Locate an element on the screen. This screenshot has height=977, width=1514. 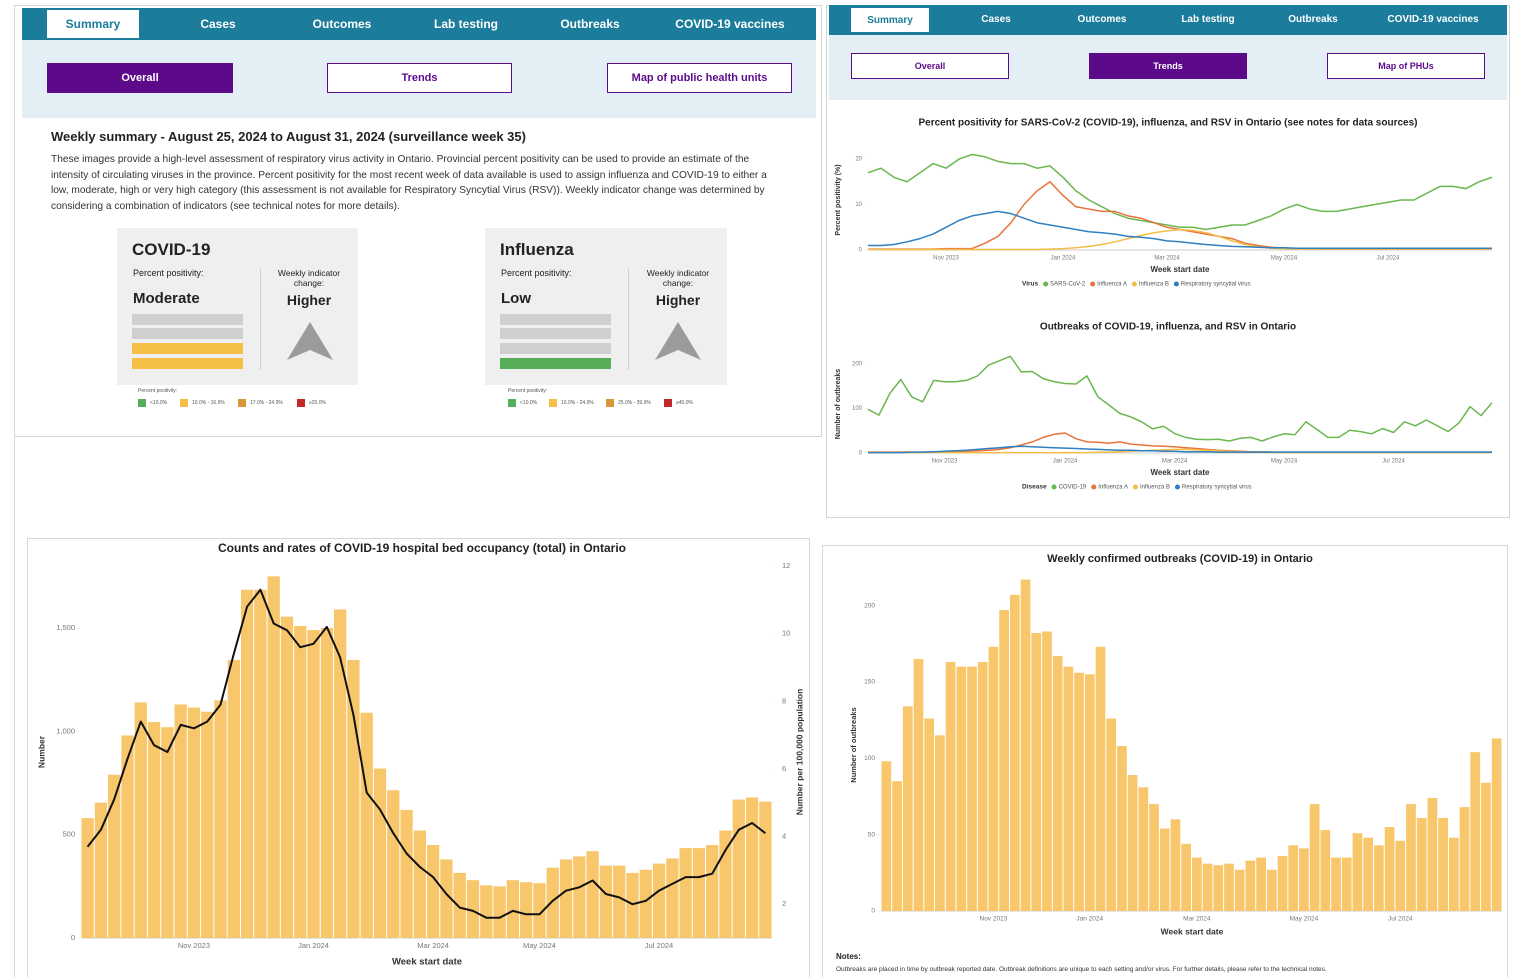
card-level: Moderate is located at coordinates (166, 298).